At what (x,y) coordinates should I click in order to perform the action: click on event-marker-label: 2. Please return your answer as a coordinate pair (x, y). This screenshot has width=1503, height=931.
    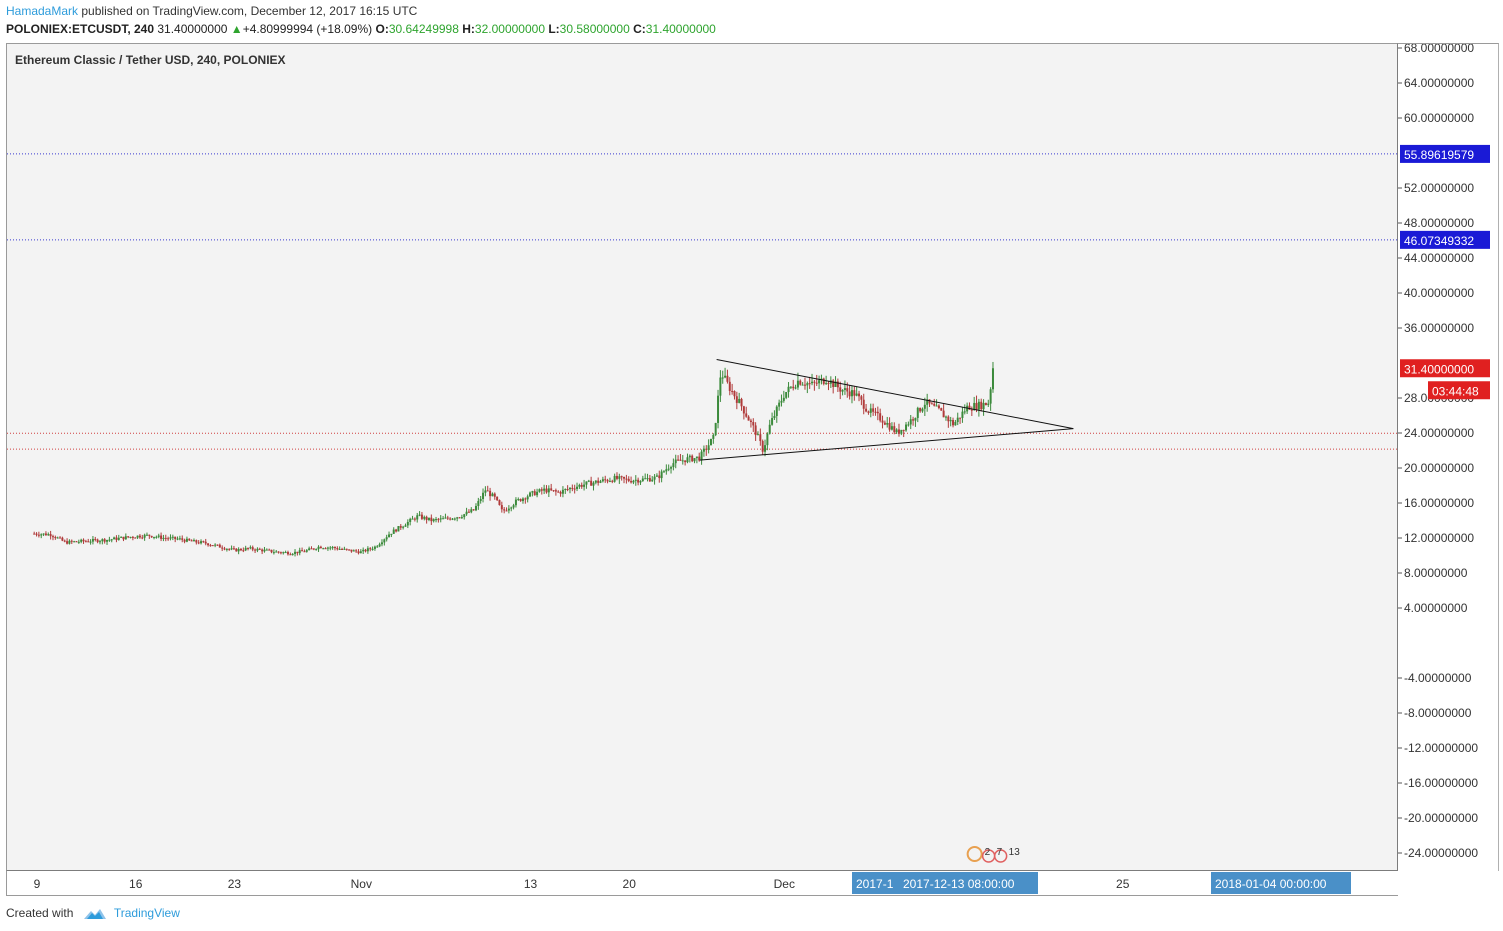
    Looking at the image, I should click on (988, 852).